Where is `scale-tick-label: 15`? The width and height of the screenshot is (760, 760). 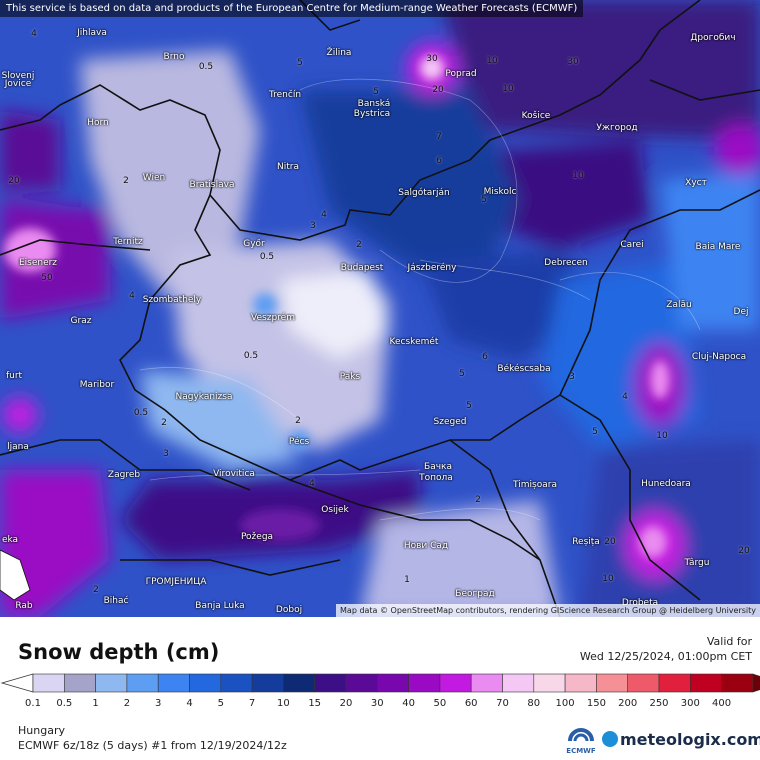 scale-tick-label: 15 is located at coordinates (315, 703).